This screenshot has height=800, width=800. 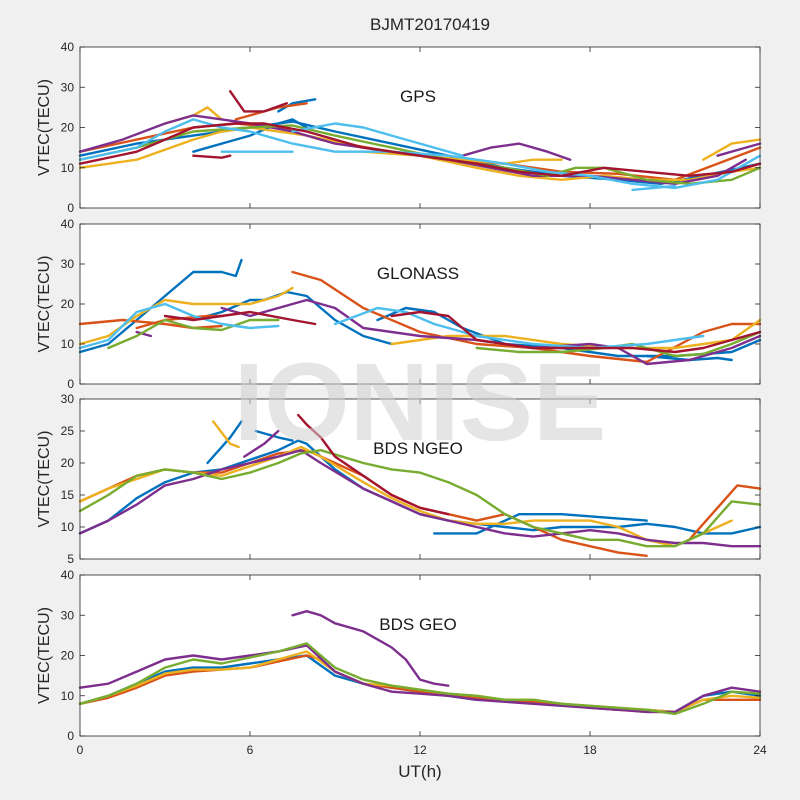 I want to click on panel-label: GPS, so click(x=418, y=96).